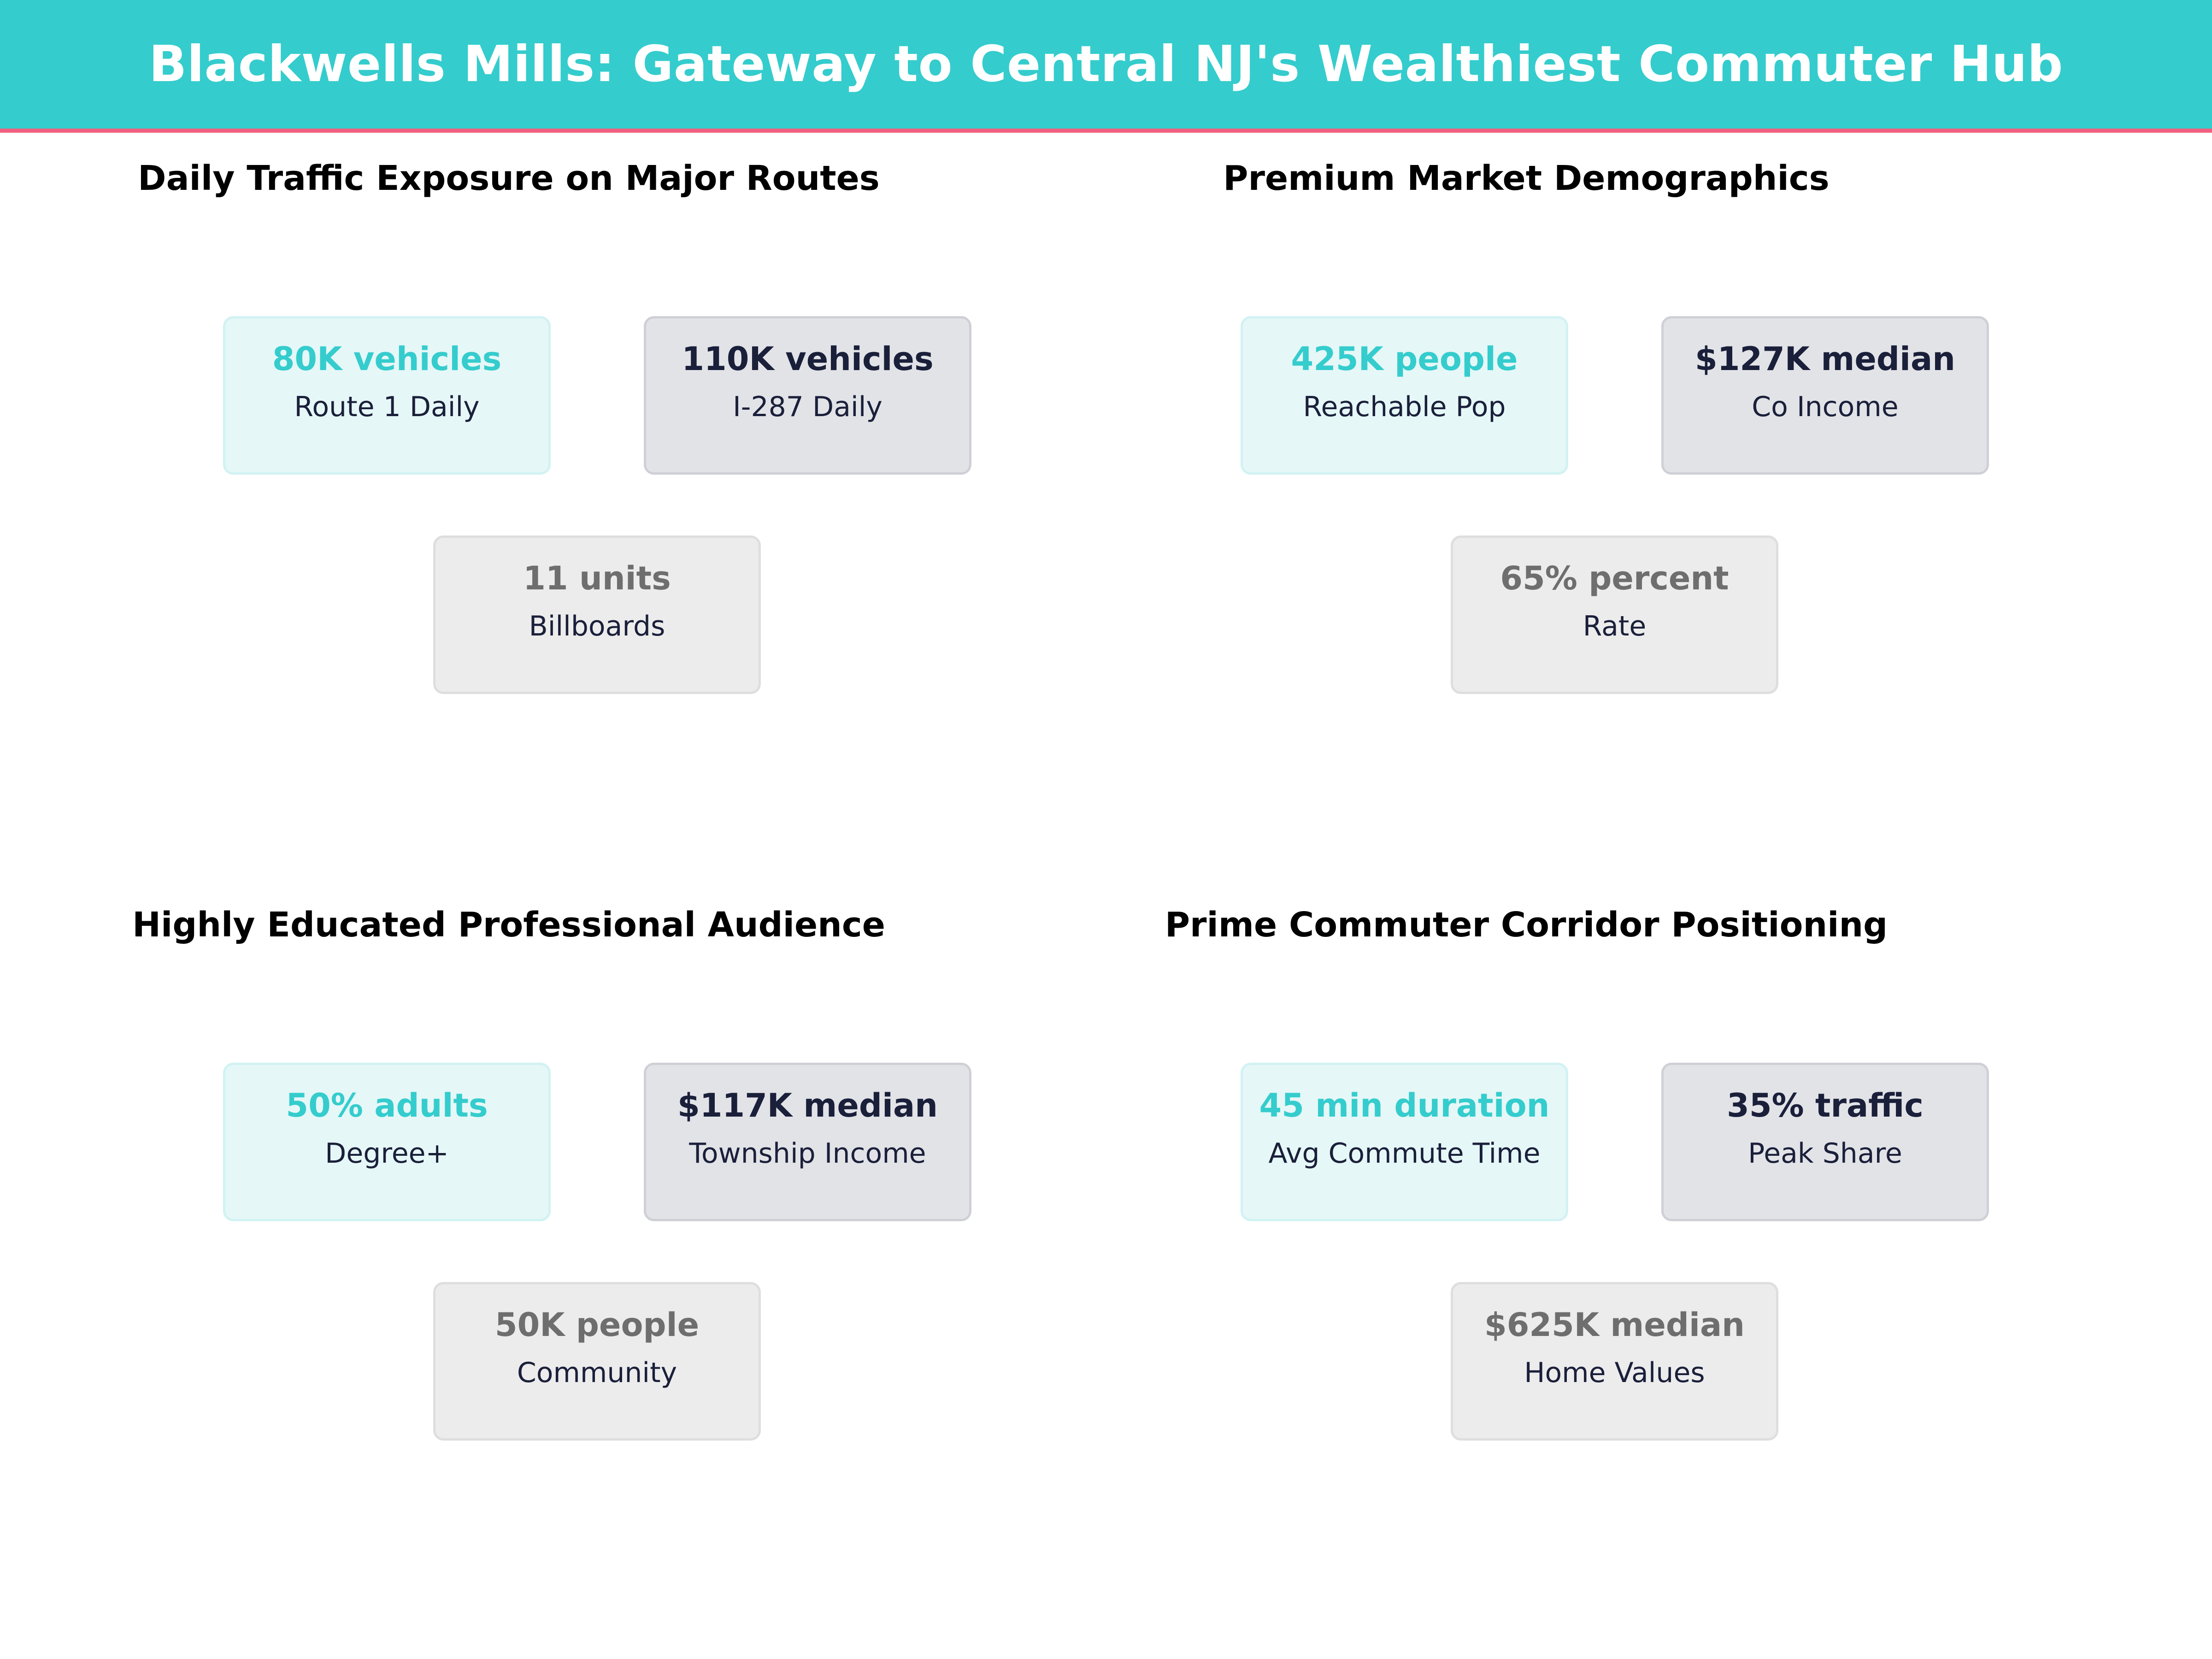  I want to click on stat-label: Reachable Pop, so click(1404, 407).